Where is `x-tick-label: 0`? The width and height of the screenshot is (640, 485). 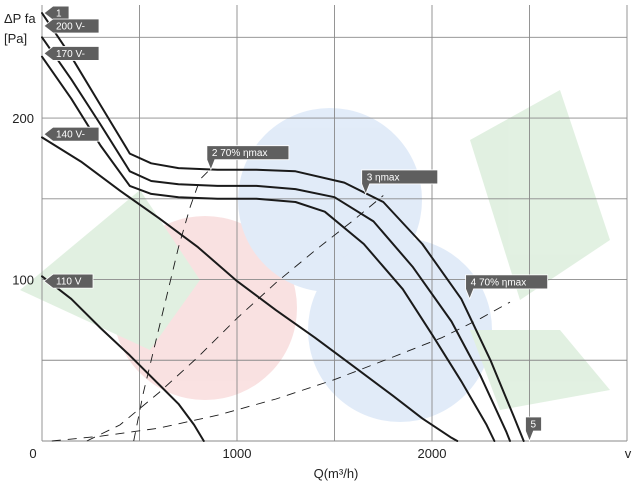
x-tick-label: 0 is located at coordinates (32, 453).